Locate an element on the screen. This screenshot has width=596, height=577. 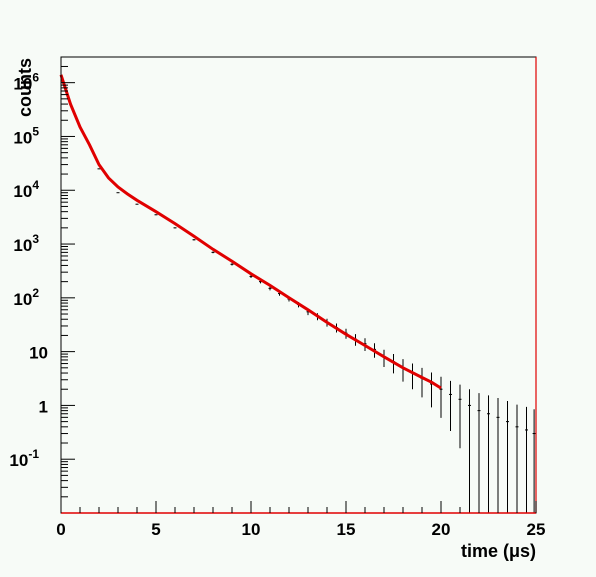
y-tick-exponent: 2 is located at coordinates (35, 293).